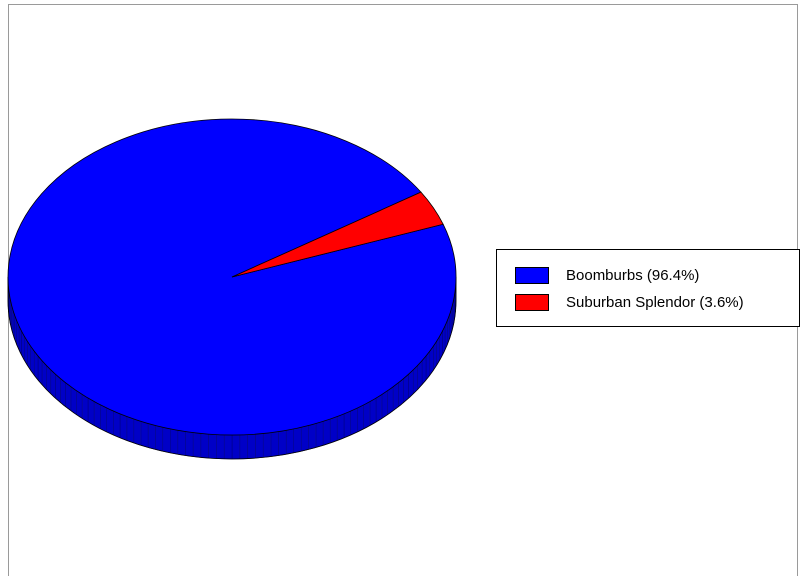 The height and width of the screenshot is (578, 800). Describe the element at coordinates (532, 302) in the screenshot. I see `legend-swatch-suburban-splendor` at that location.